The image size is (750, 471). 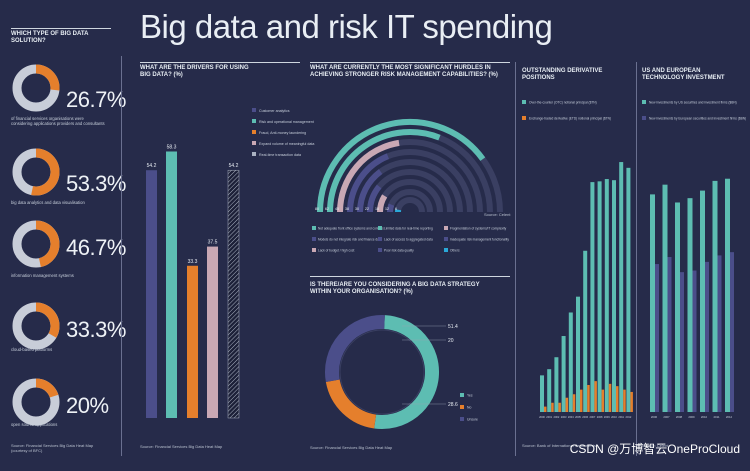 What do you see at coordinates (469, 408) in the screenshot?
I see `strategy-legend-label: No` at bounding box center [469, 408].